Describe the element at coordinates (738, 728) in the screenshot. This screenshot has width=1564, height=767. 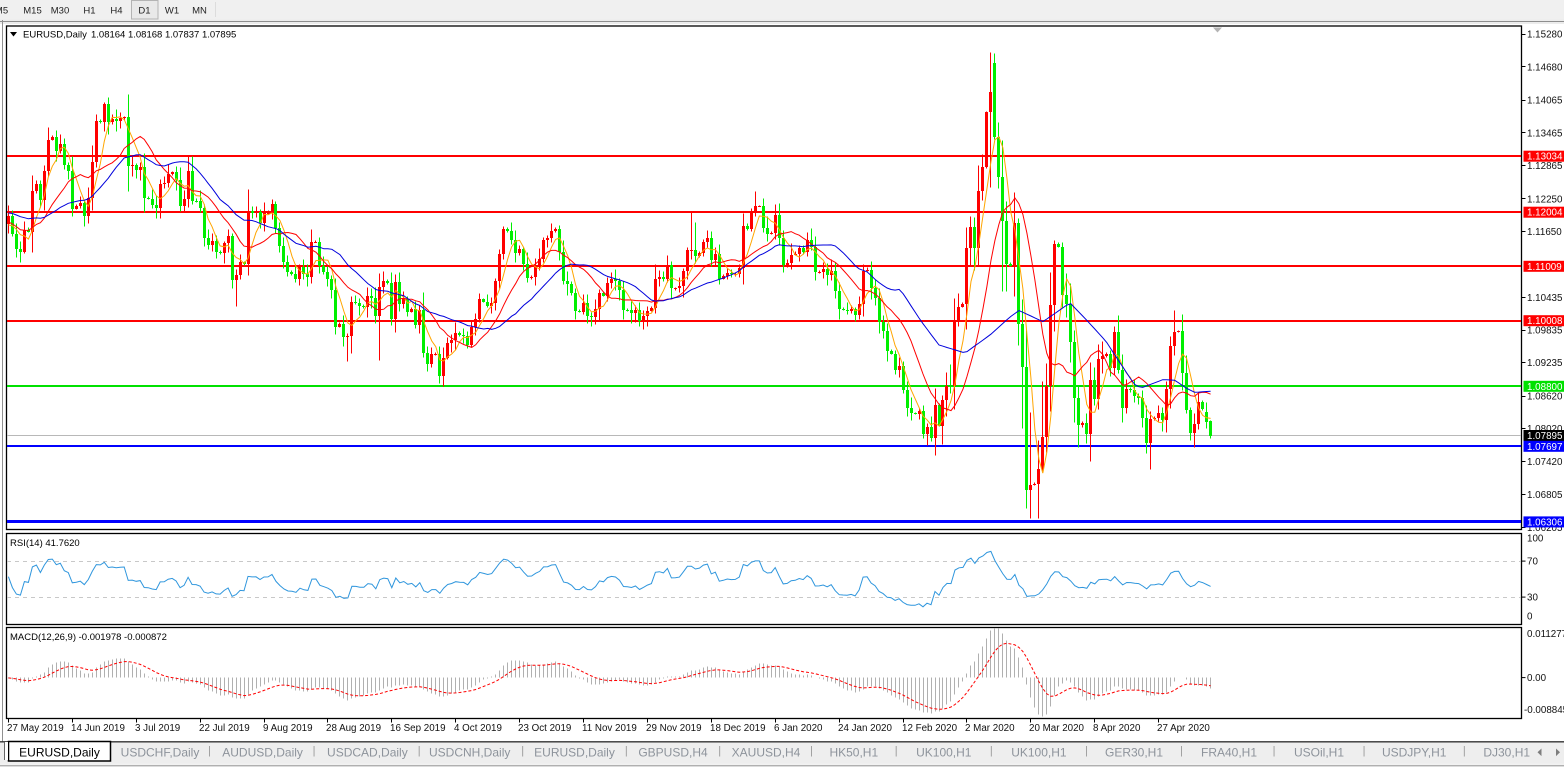
I see `svg-text: 18 Dec 2019` at that location.